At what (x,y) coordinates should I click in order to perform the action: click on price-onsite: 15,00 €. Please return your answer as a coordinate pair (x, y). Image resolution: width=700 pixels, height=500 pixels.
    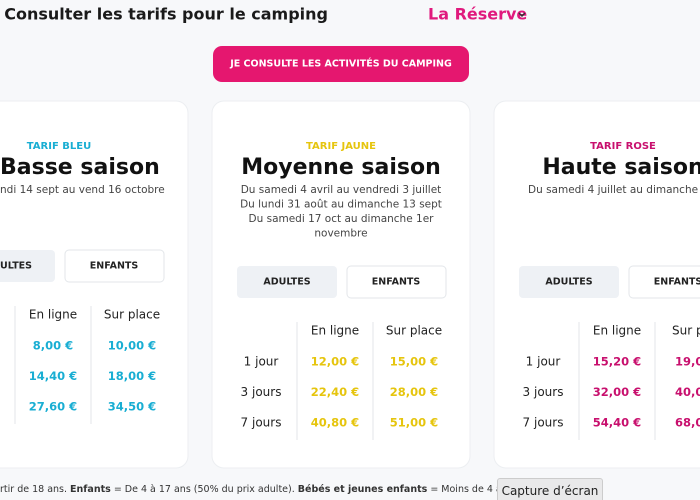
    Looking at the image, I should click on (414, 362).